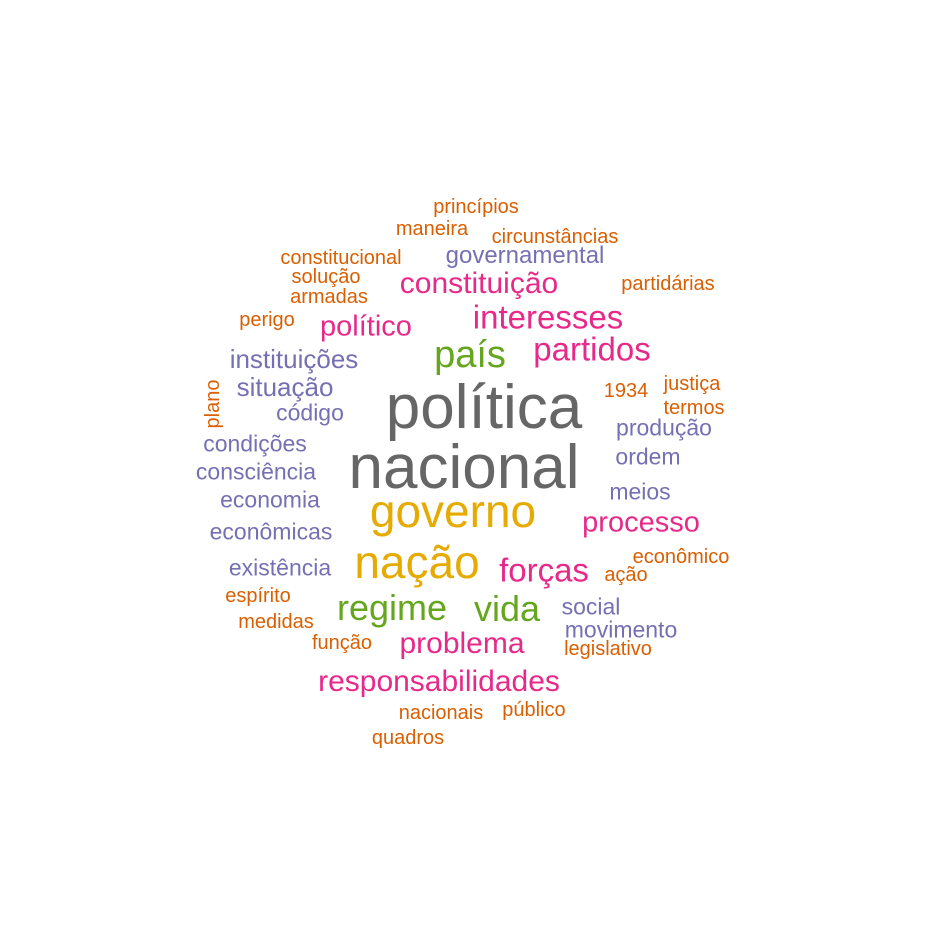 This screenshot has height=929, width=929. Describe the element at coordinates (392, 607) in the screenshot. I see `word-regime: regime` at that location.